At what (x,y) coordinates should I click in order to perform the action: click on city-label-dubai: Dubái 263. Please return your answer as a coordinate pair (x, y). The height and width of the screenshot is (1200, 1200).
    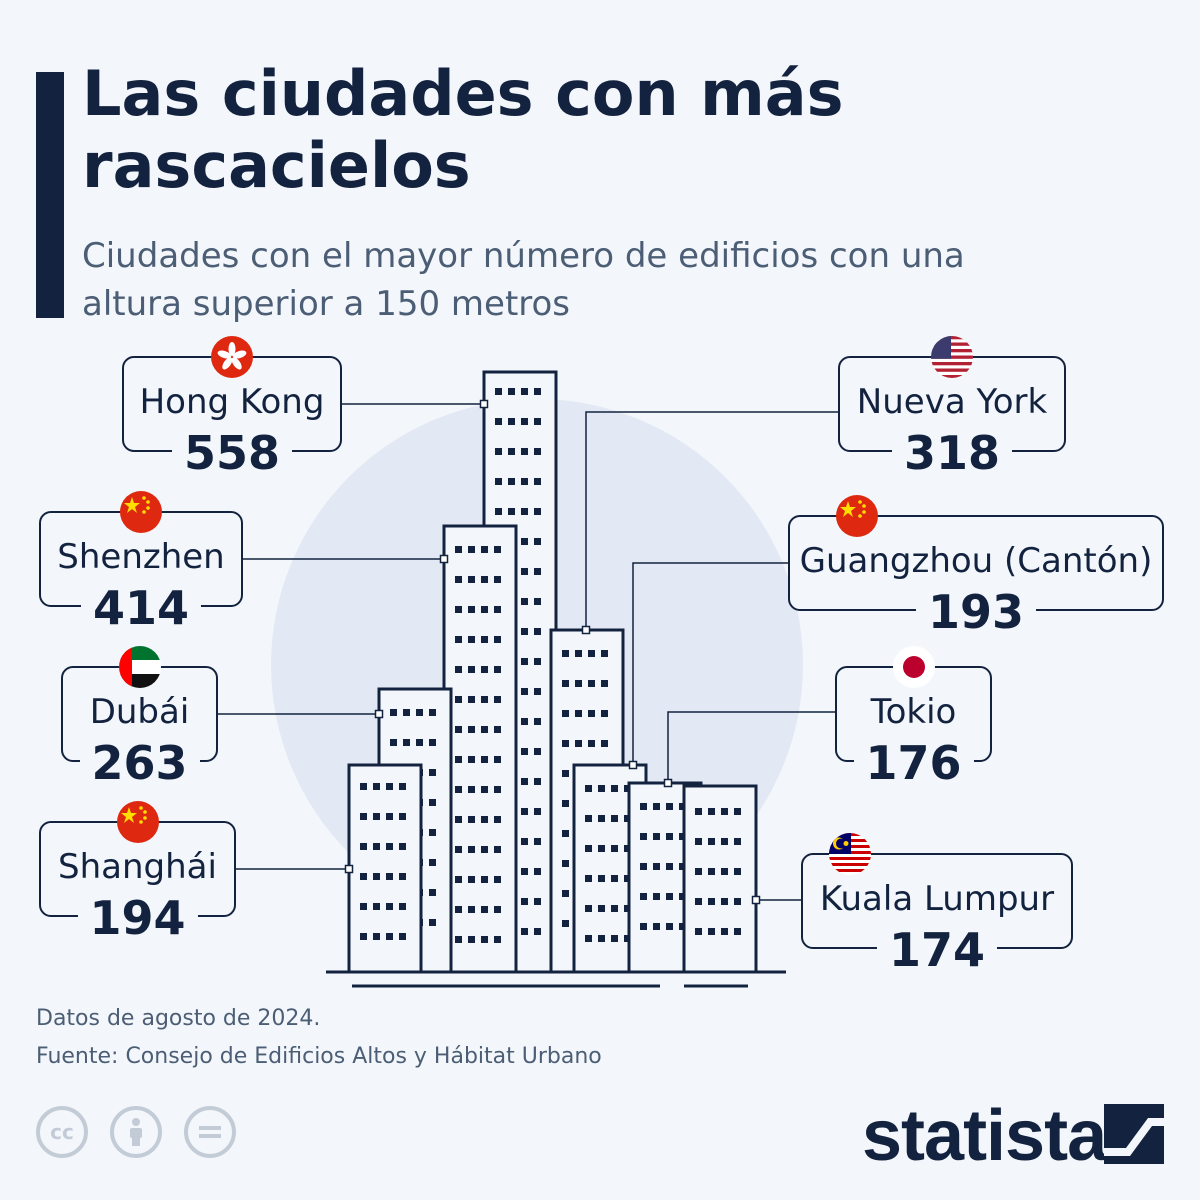
    Looking at the image, I should click on (139, 717).